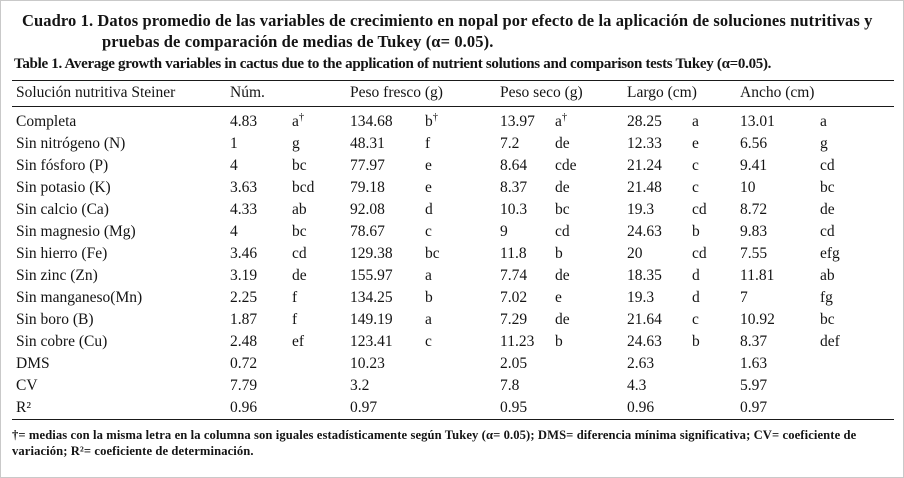  Describe the element at coordinates (367, 232) in the screenshot. I see `cell-value: 78.67` at that location.